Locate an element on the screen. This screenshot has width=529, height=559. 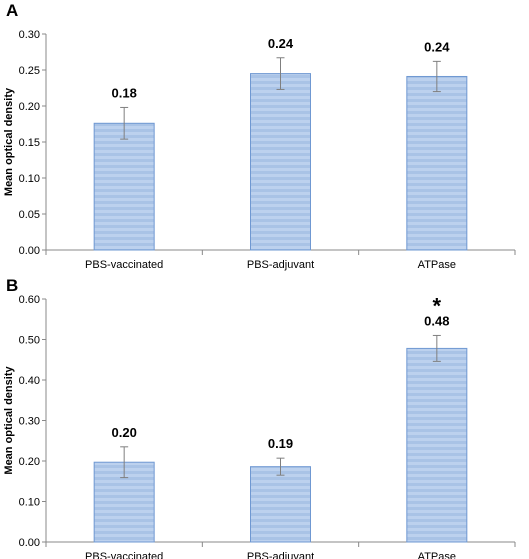
y-tick-label: 0.40 is located at coordinates (29, 381).